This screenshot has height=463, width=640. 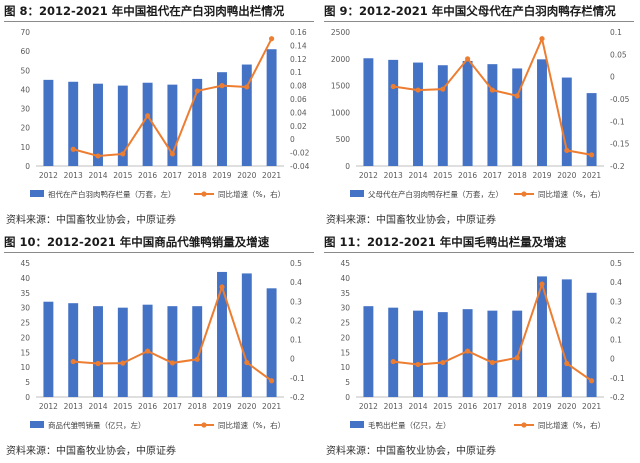 I want to click on y-right-tick-label: 0.08, so click(x=298, y=86).